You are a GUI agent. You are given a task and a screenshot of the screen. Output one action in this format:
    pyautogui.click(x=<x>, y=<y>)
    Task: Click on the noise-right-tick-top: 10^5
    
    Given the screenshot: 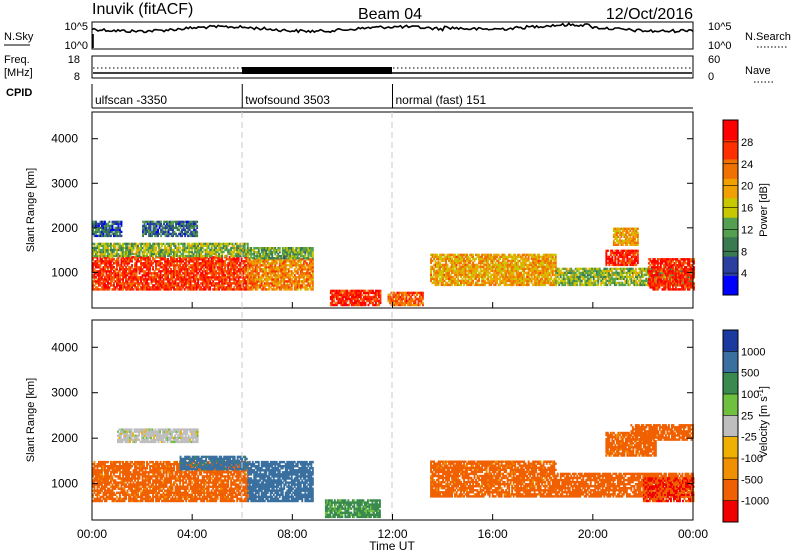 What is the action you would take?
    pyautogui.click(x=720, y=27)
    